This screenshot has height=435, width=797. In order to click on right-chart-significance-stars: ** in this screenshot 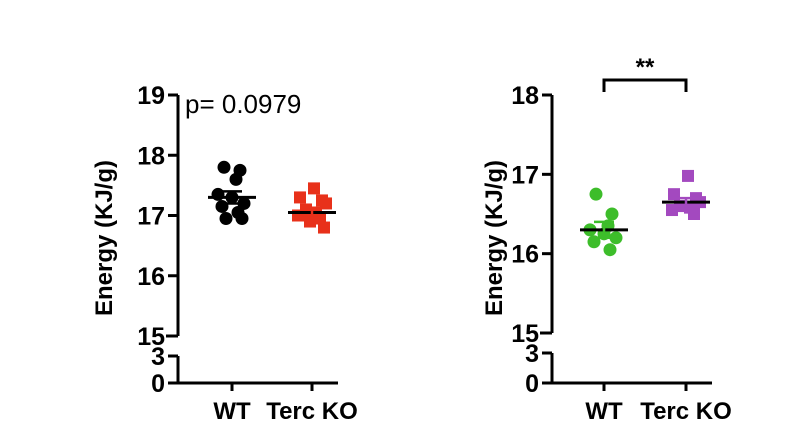, I will do `click(645, 67)`.